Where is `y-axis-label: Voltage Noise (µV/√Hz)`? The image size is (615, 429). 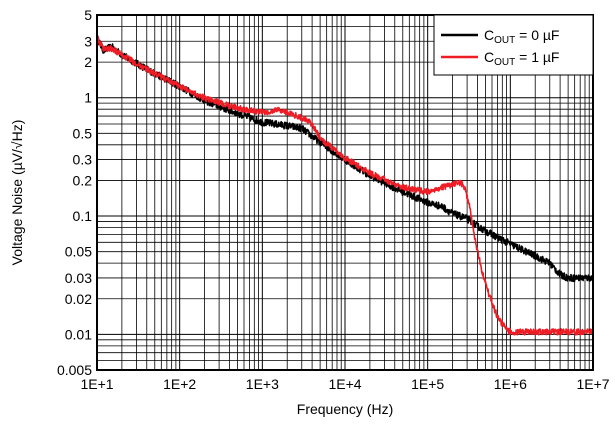
y-axis-label: Voltage Noise (µV/√Hz) is located at coordinates (17, 193).